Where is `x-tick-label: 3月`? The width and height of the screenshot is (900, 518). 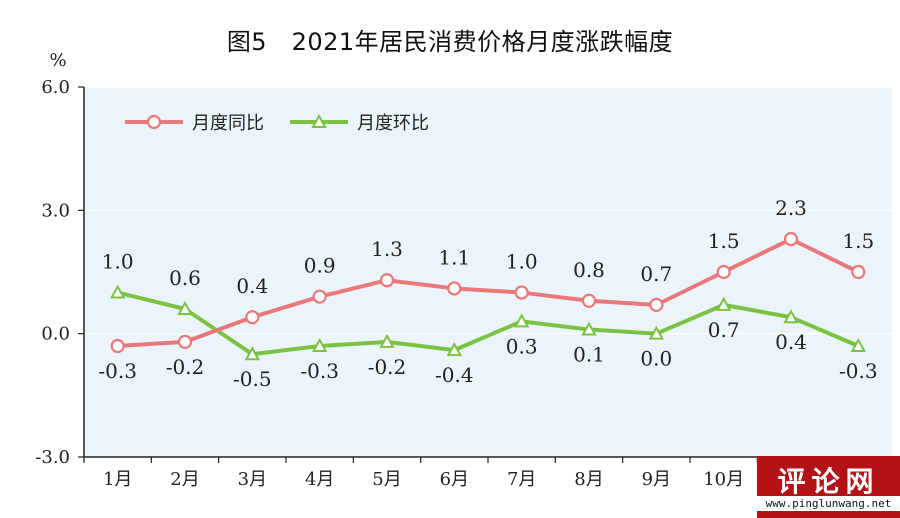
x-tick-label: 3月 is located at coordinates (252, 479).